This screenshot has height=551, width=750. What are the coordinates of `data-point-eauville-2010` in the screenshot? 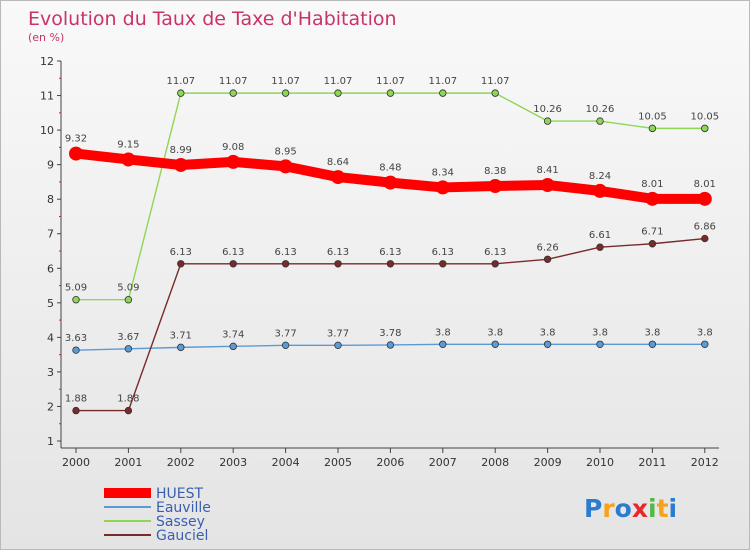 It's located at (600, 344).